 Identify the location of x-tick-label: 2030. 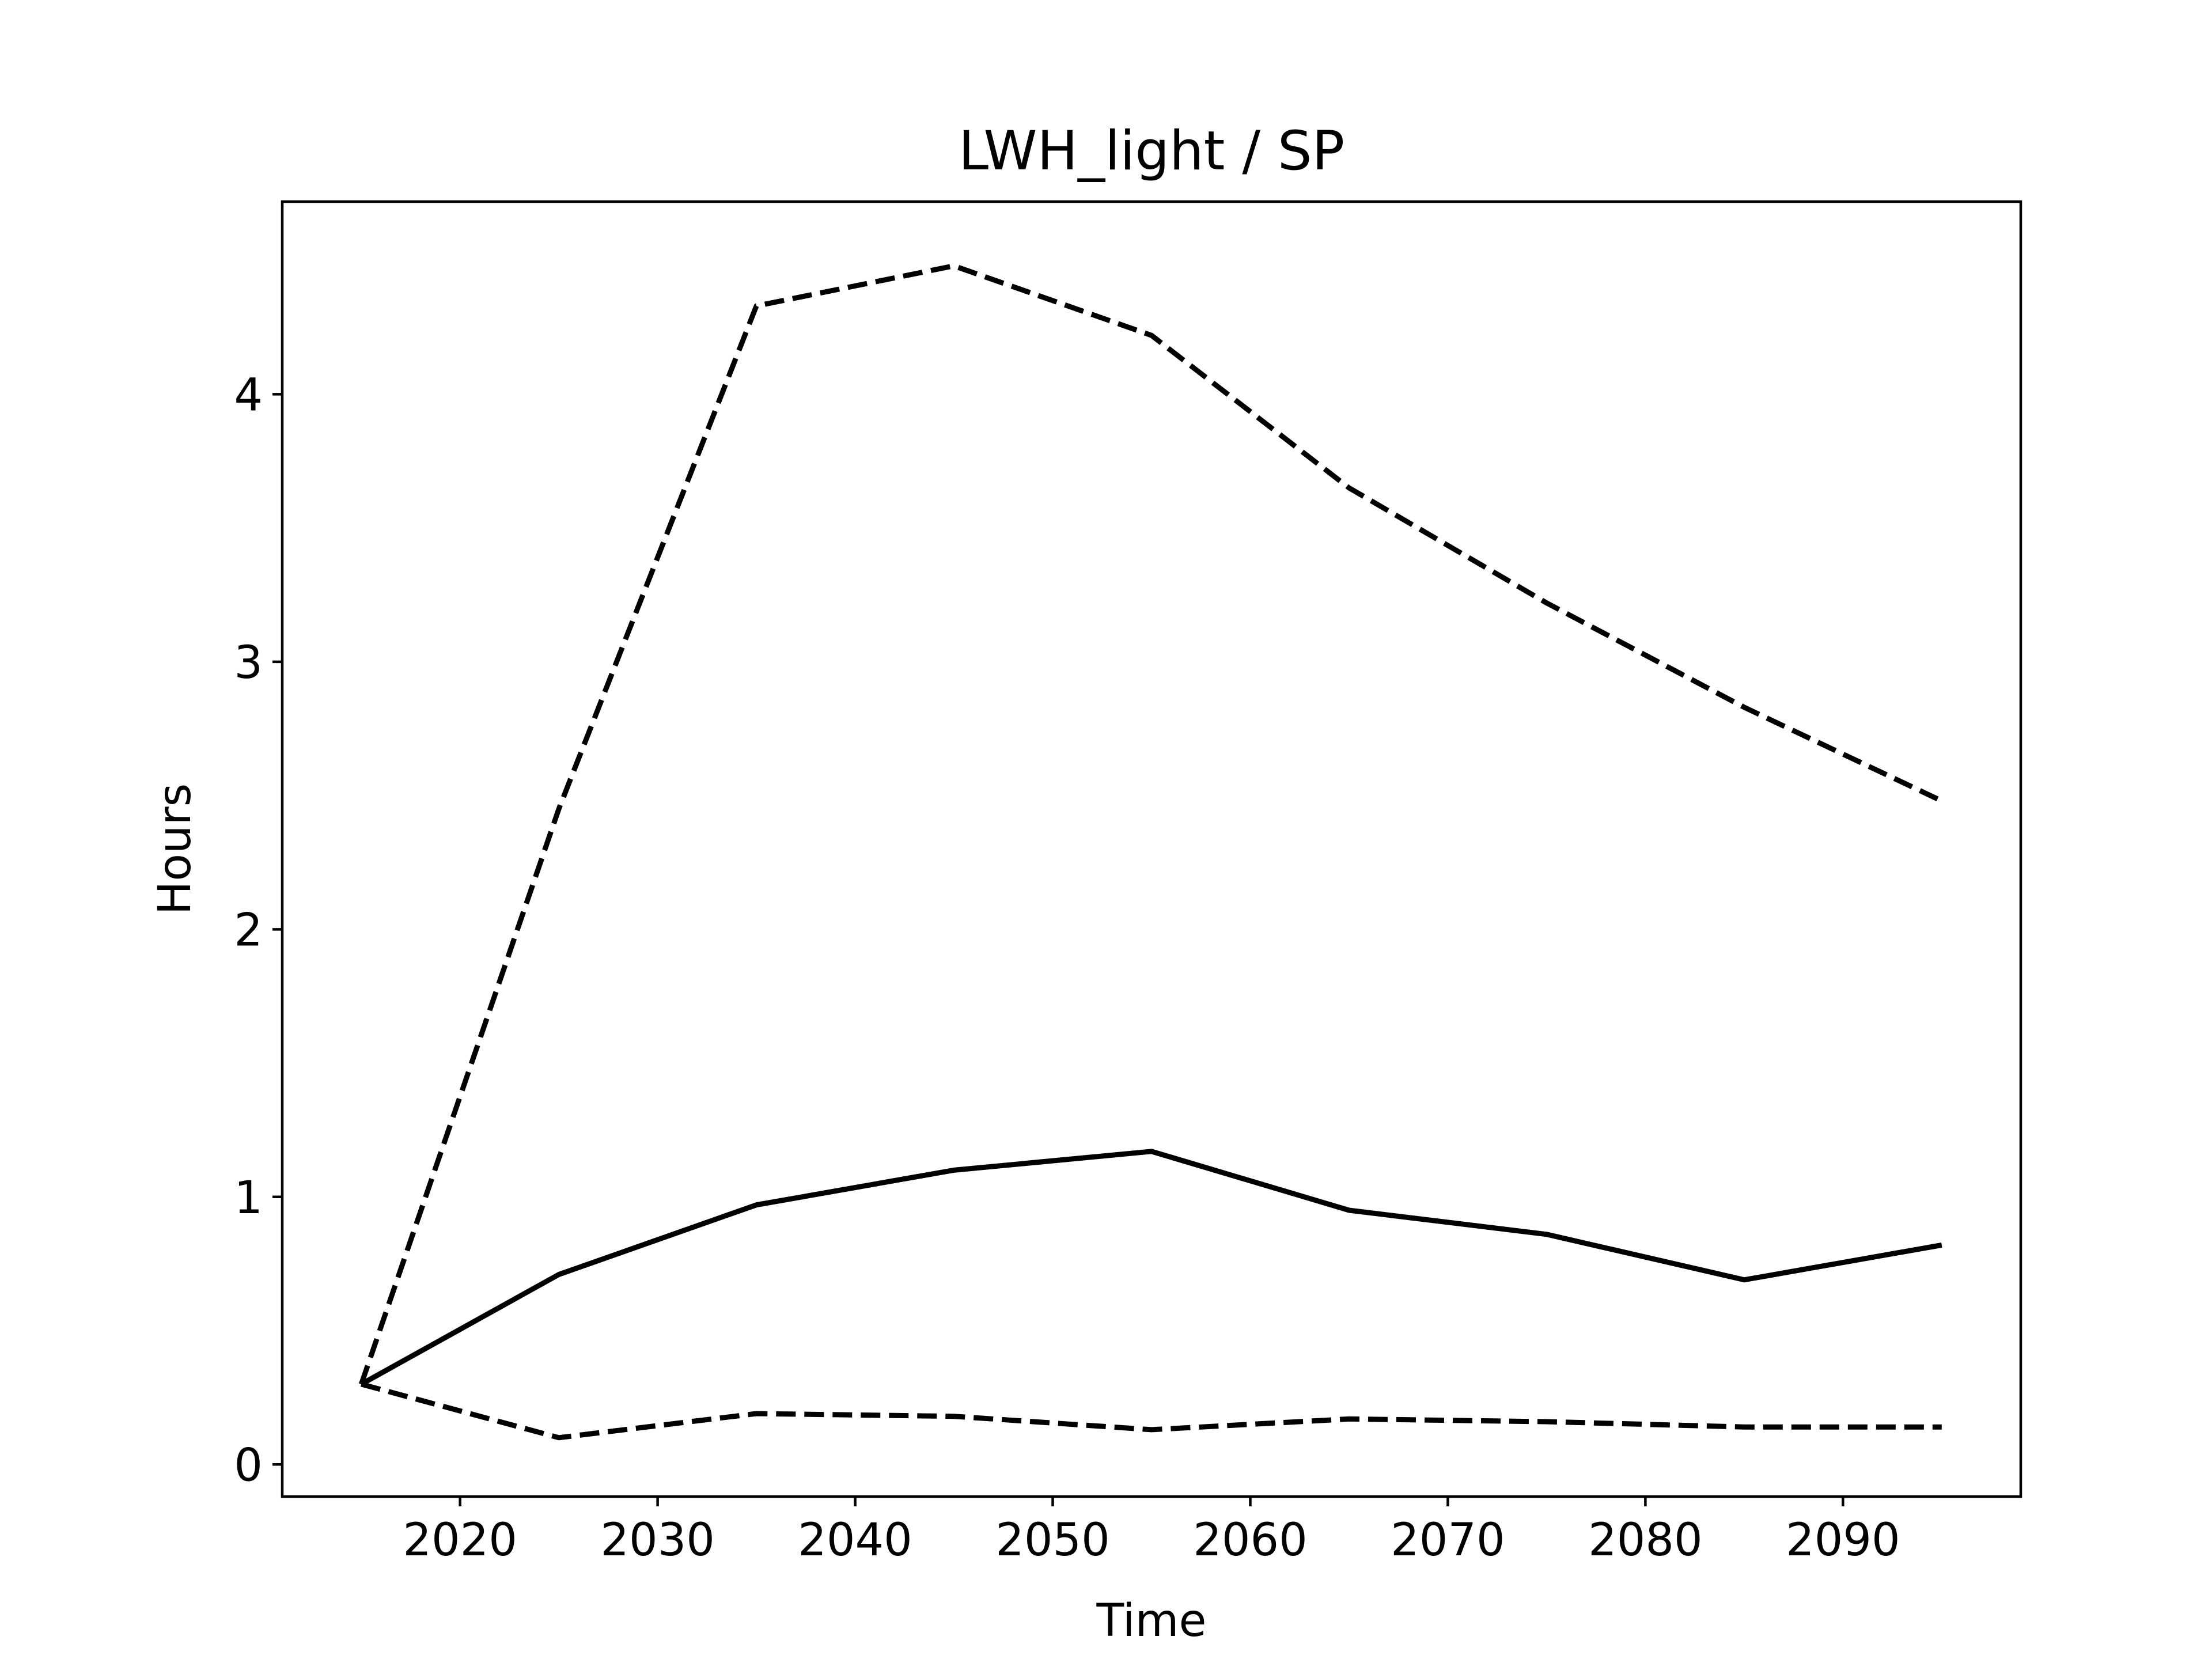
(657, 1540).